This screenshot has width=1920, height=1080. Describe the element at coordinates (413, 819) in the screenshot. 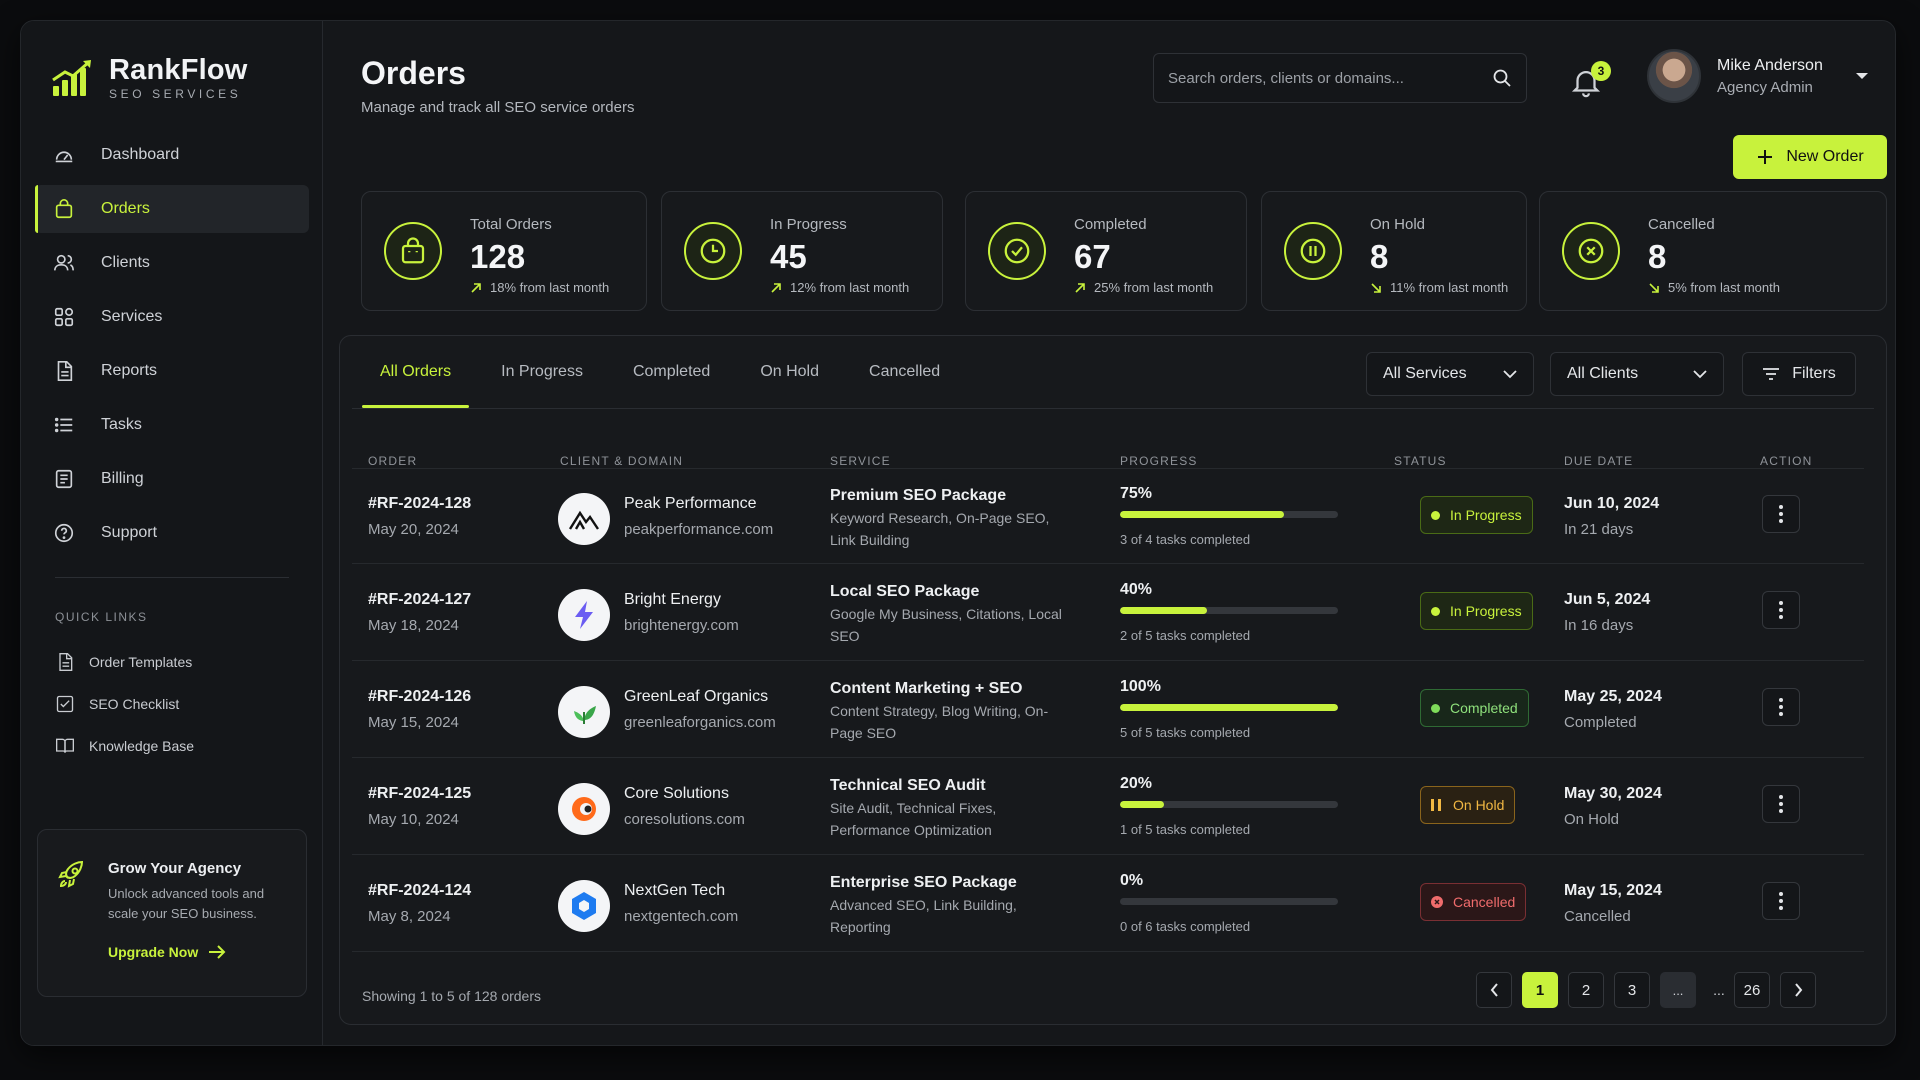

I see `order-date: May 10, 2024` at that location.